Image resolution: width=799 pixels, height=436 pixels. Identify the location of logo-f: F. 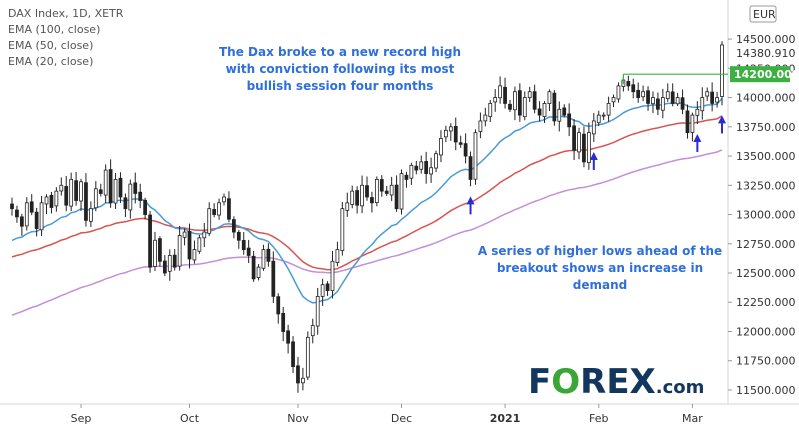
(540, 382).